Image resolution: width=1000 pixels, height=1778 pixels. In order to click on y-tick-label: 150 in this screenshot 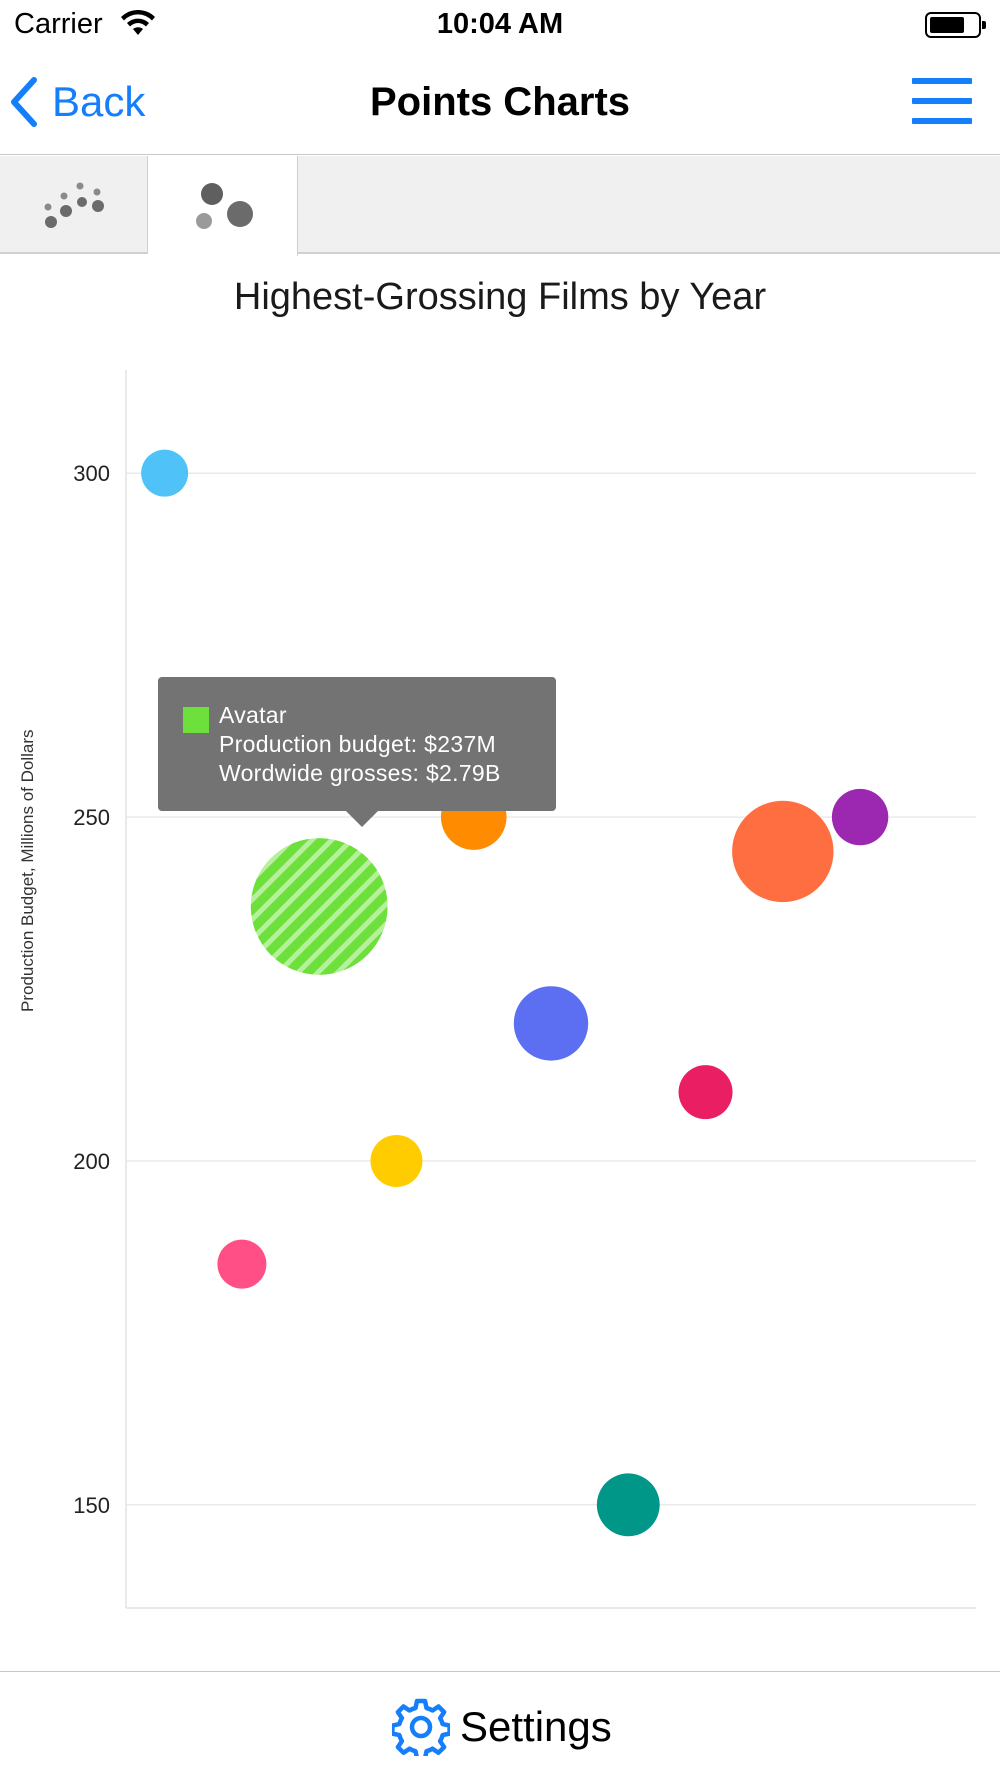, I will do `click(91, 1505)`.